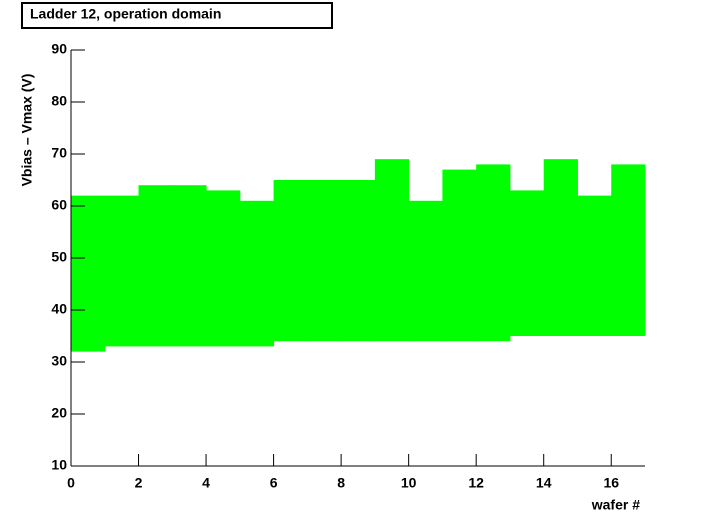  I want to click on y-axis-label: Vbias – Vmax (V), so click(27, 130).